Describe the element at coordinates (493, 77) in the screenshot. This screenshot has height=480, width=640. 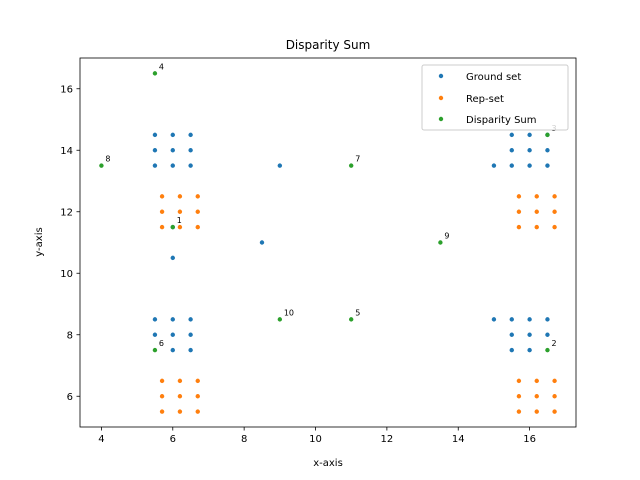
I see `legend-label-ground-set: Ground set` at that location.